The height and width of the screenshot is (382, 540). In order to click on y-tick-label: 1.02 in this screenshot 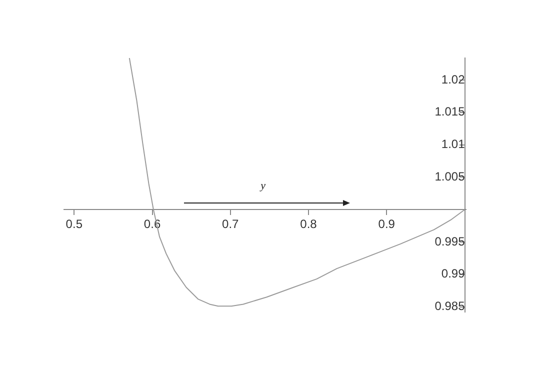, I will do `click(453, 79)`.